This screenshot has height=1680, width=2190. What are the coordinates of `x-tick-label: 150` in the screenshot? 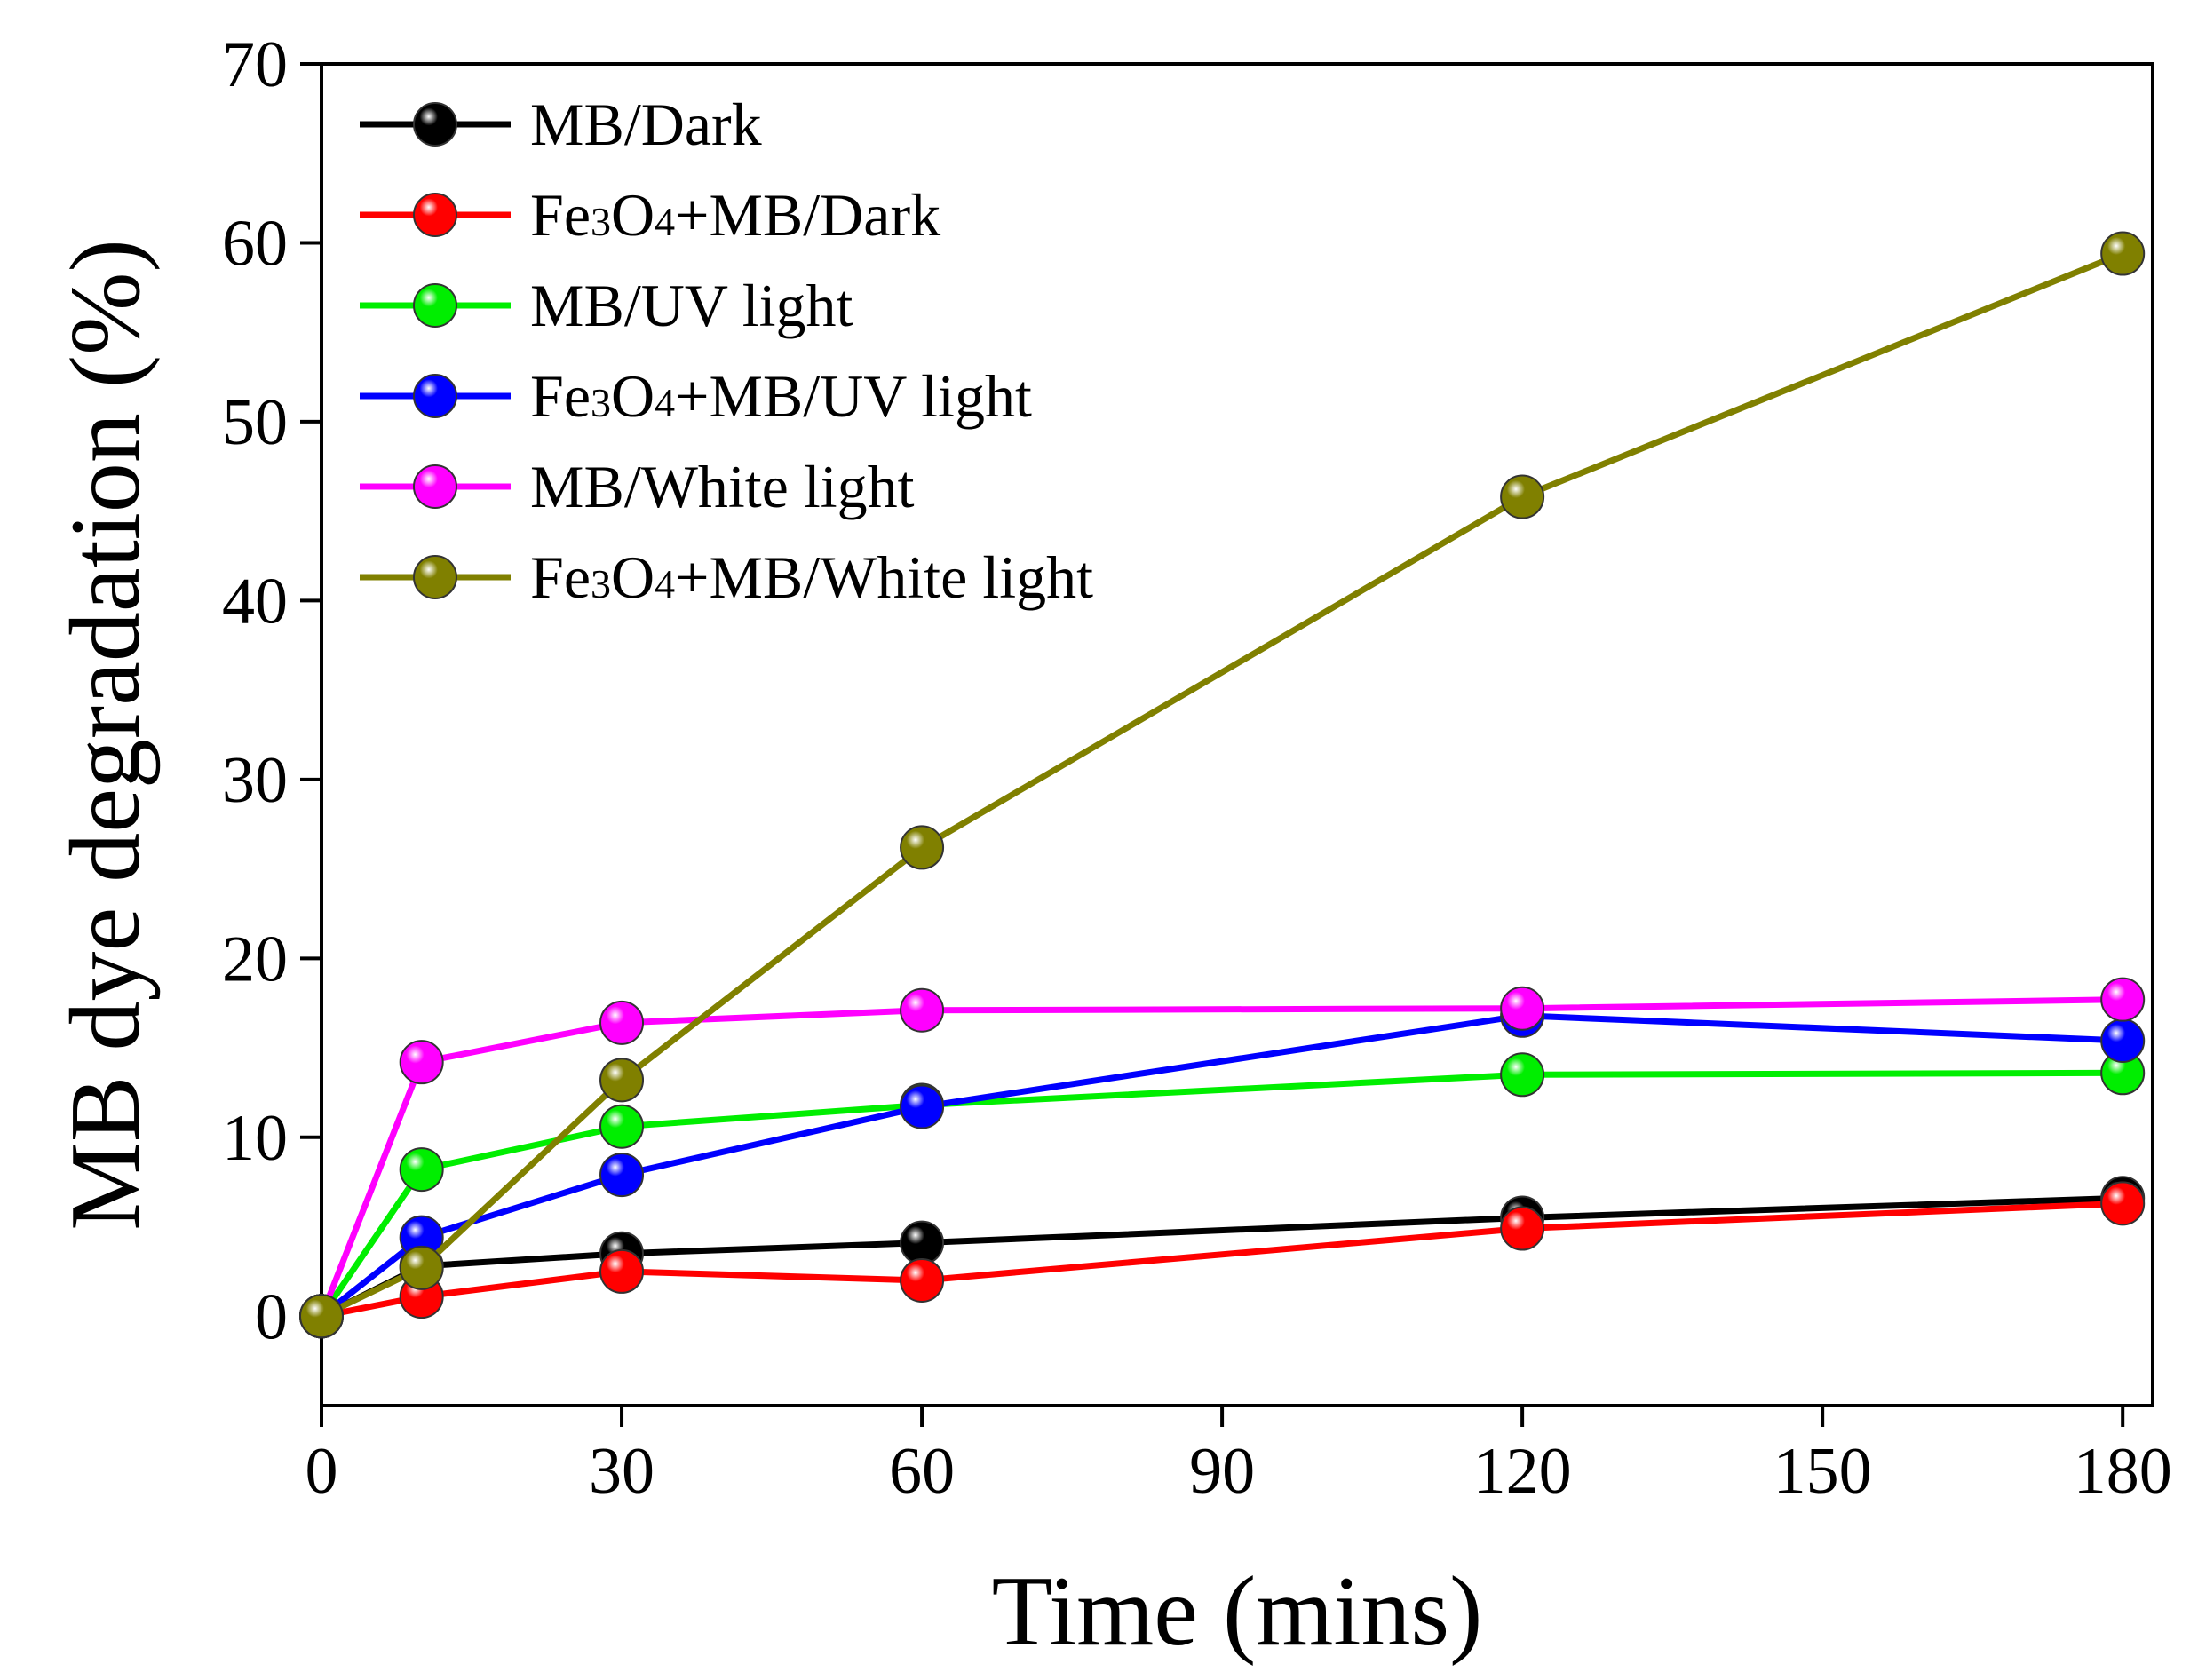 It's located at (1822, 1471).